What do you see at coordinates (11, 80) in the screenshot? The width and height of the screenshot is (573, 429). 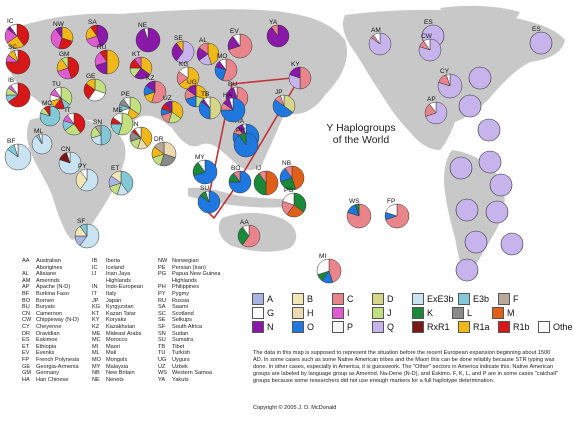 I see `pie-label: IB` at bounding box center [11, 80].